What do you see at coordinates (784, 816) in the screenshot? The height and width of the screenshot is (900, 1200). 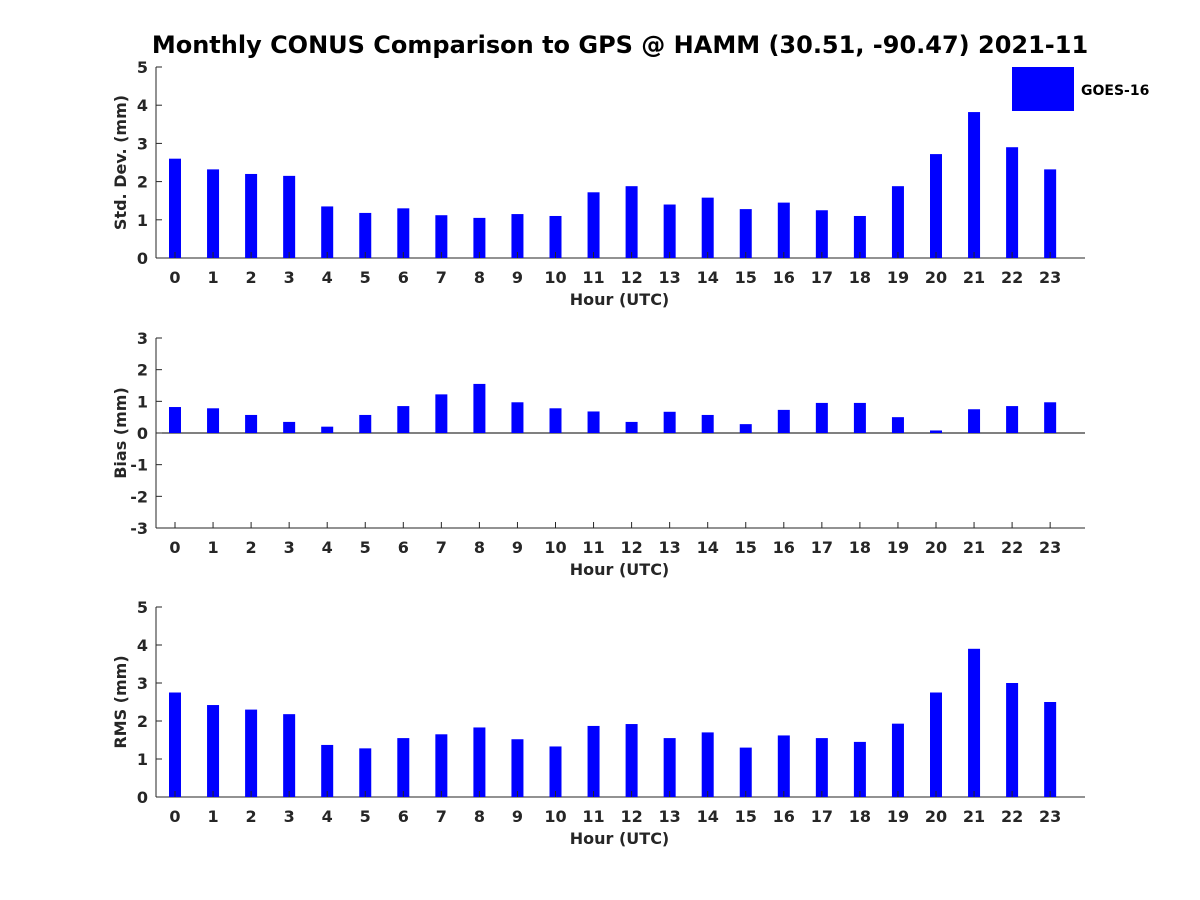 I see `x-tick-label: 16` at bounding box center [784, 816].